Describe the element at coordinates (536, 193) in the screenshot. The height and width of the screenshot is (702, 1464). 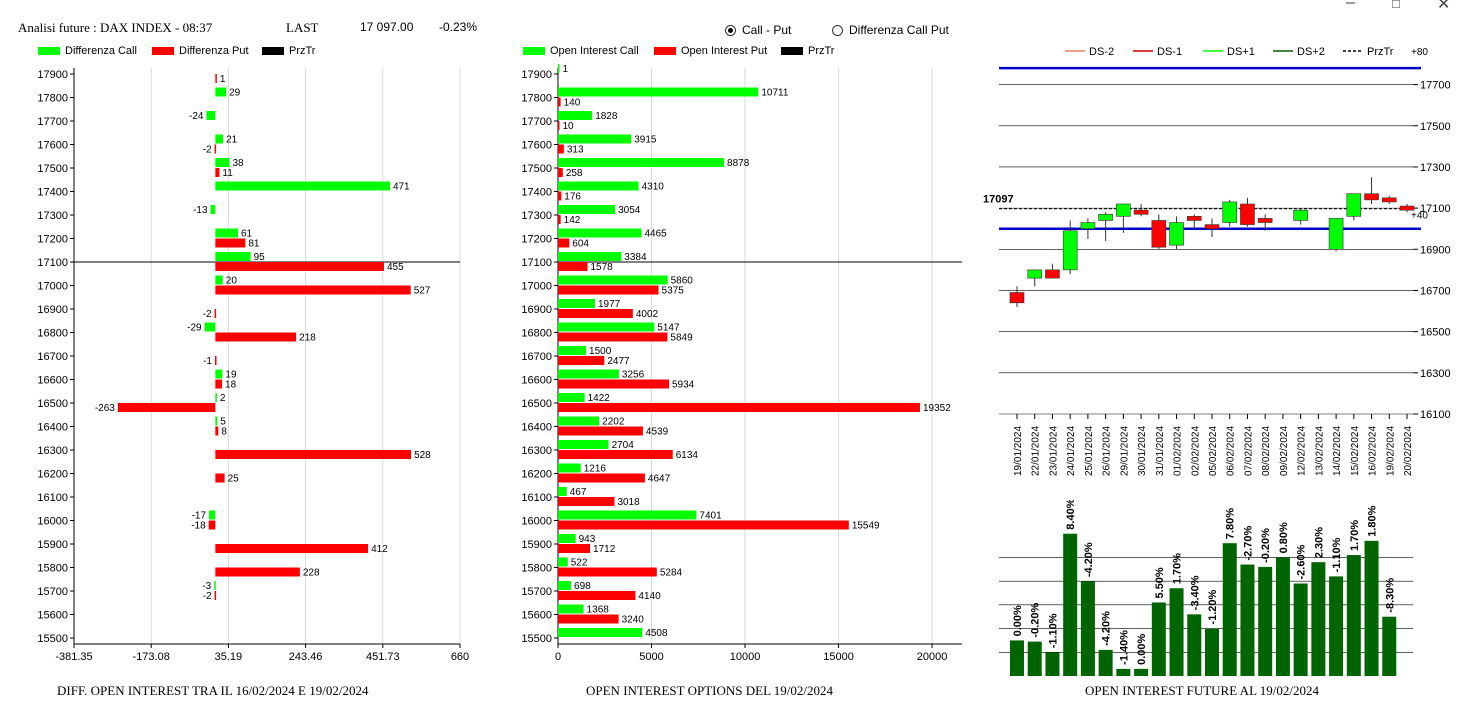
I see `y-tick-label: 17400` at that location.